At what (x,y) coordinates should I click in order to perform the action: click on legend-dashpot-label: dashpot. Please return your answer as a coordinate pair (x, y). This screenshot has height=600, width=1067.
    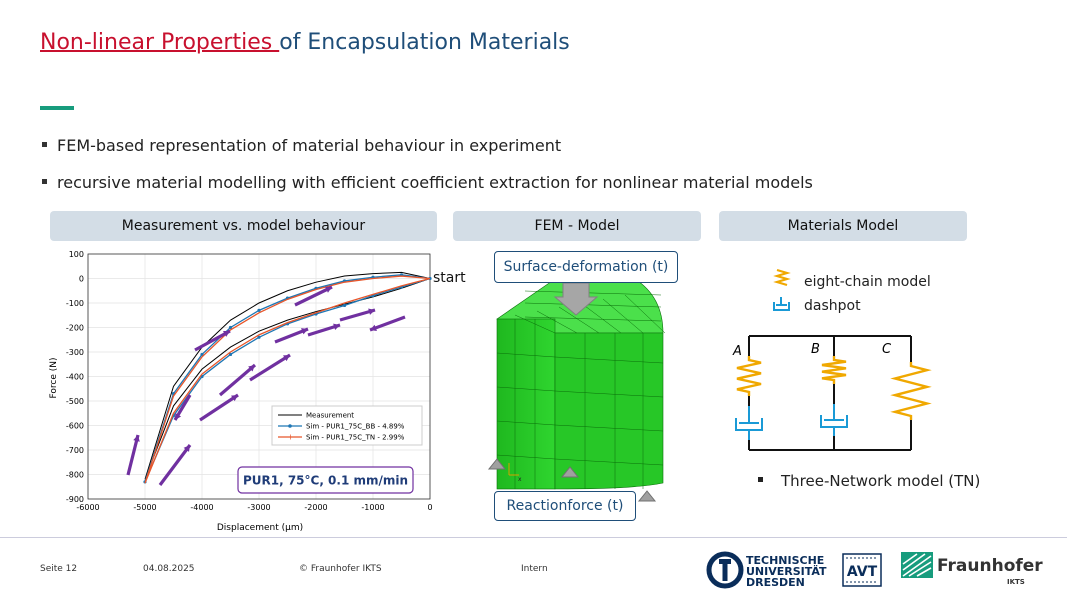
    Looking at the image, I should click on (832, 306).